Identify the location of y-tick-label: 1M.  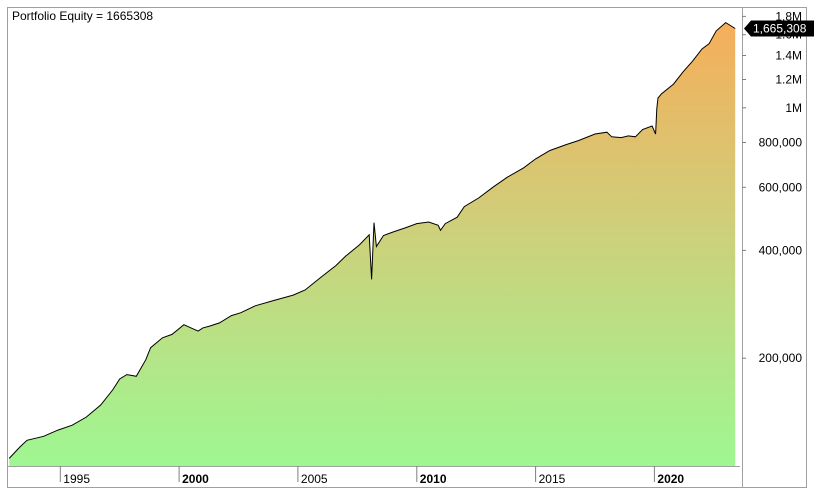
(793, 108).